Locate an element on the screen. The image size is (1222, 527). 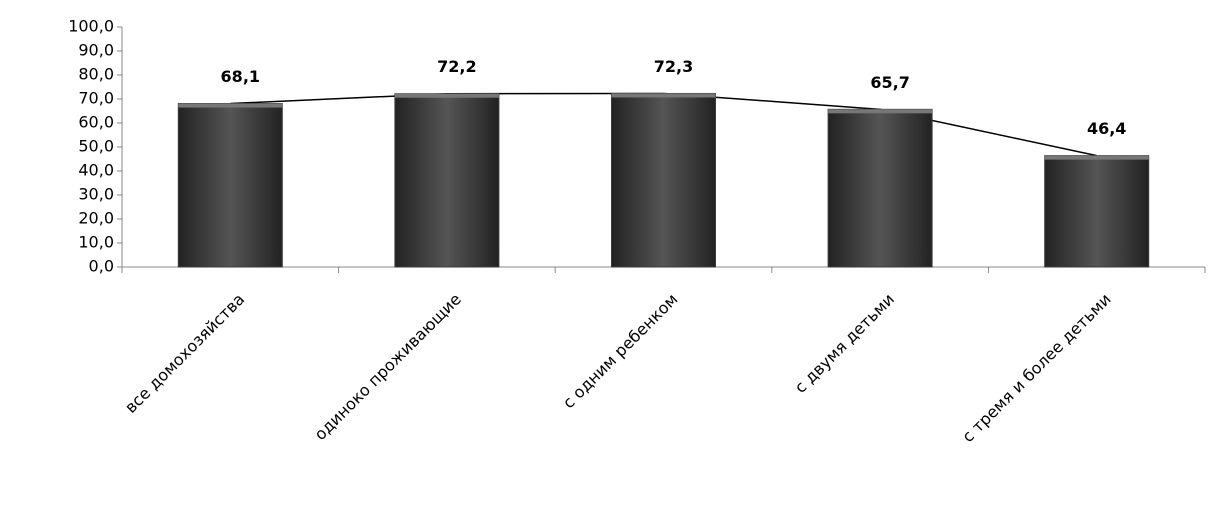
value-label: 72,3 is located at coordinates (673, 66).